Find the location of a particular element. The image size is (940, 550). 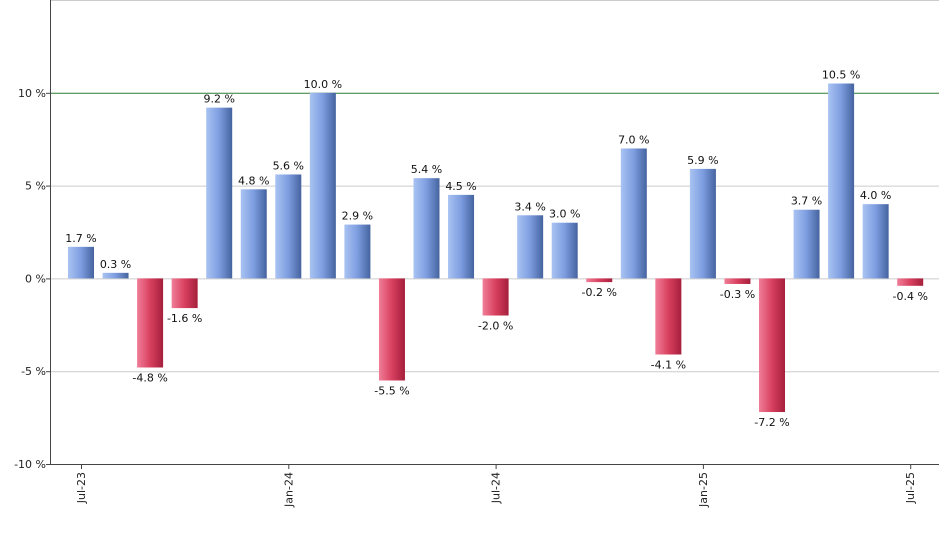

data-label: 5.9 % is located at coordinates (702, 160).